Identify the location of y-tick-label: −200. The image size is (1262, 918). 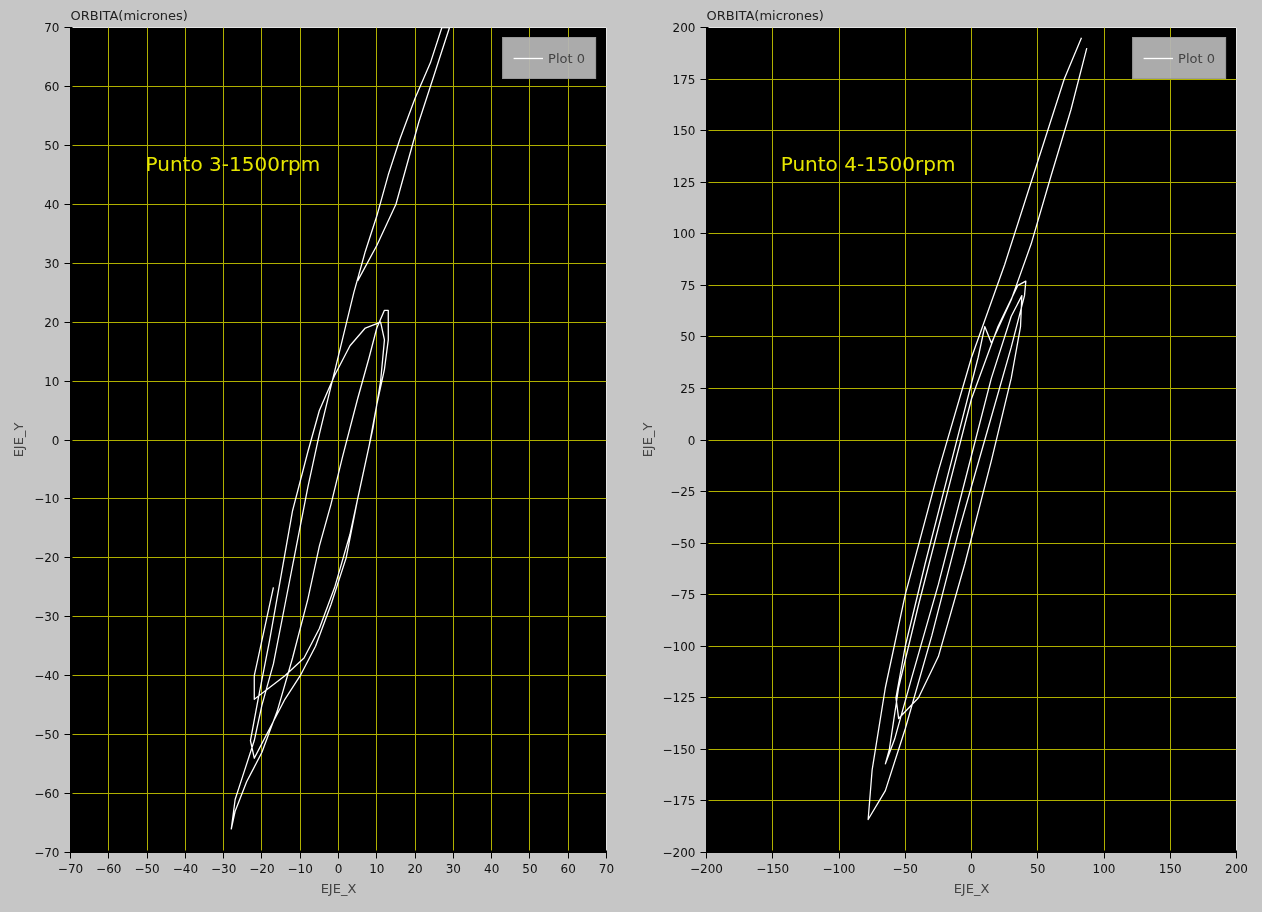
(679, 853).